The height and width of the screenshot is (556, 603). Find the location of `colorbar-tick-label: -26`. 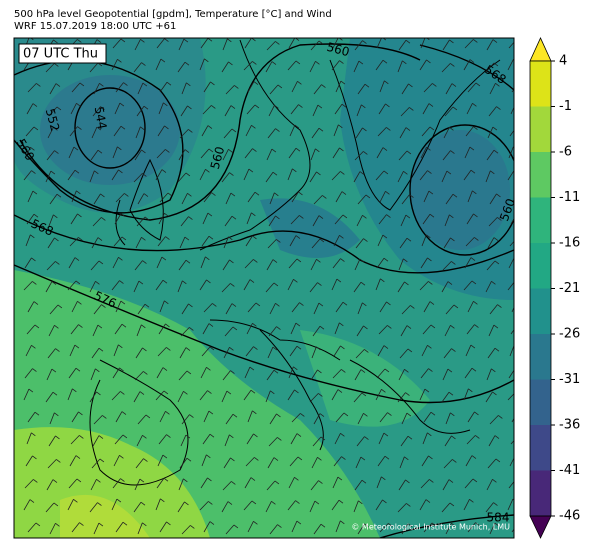

colorbar-tick-label: -26 is located at coordinates (569, 334).